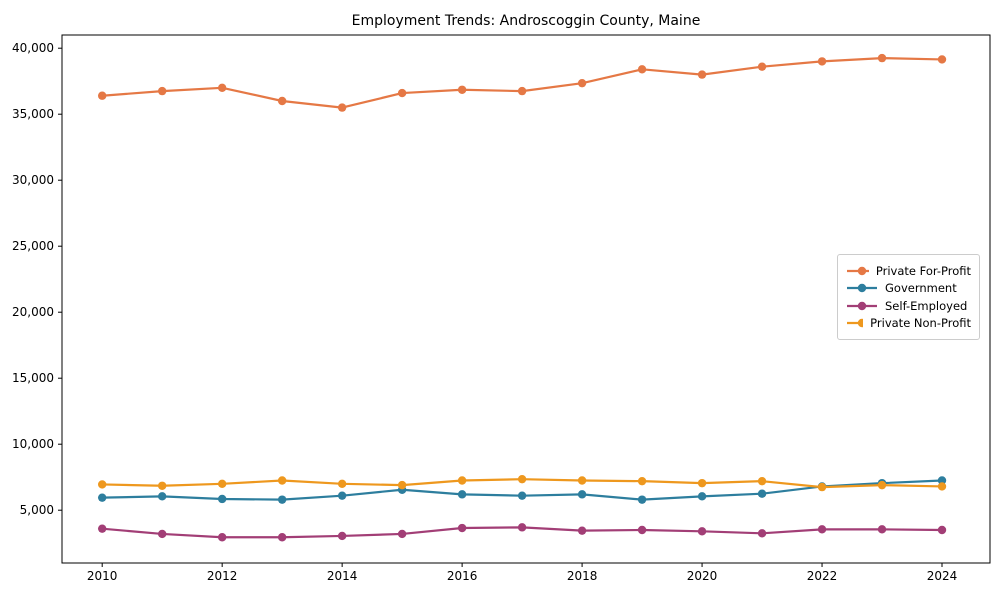 The width and height of the screenshot is (1000, 600). Describe the element at coordinates (102, 576) in the screenshot. I see `x-tick-label: 2010` at that location.